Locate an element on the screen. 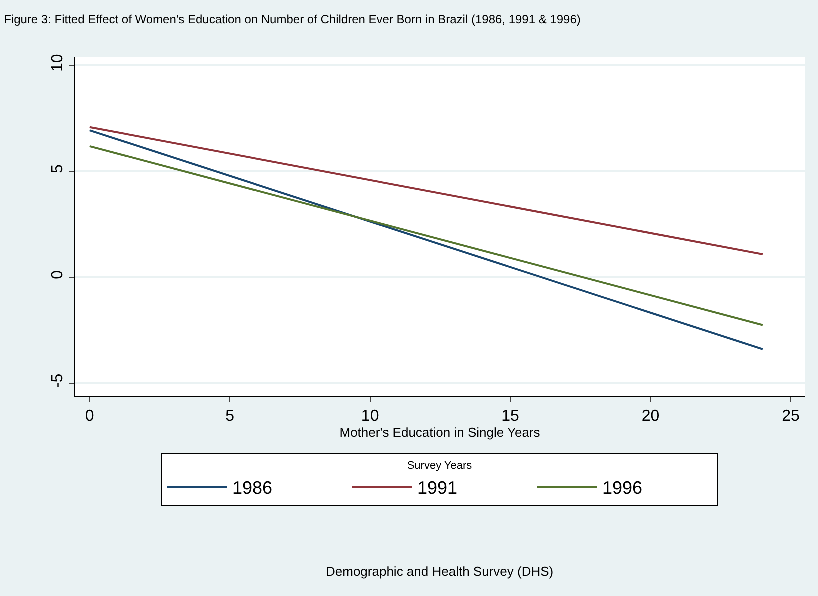  y-tick-label: -5 is located at coordinates (58, 381).